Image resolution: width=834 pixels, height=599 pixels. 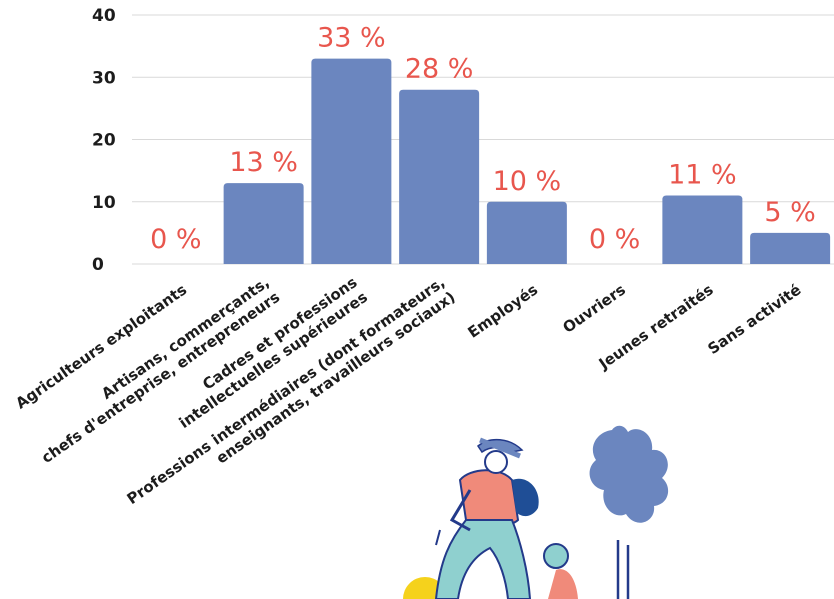 What do you see at coordinates (490, 518) in the screenshot?
I see `cyclist-illustration-icon` at bounding box center [490, 518].